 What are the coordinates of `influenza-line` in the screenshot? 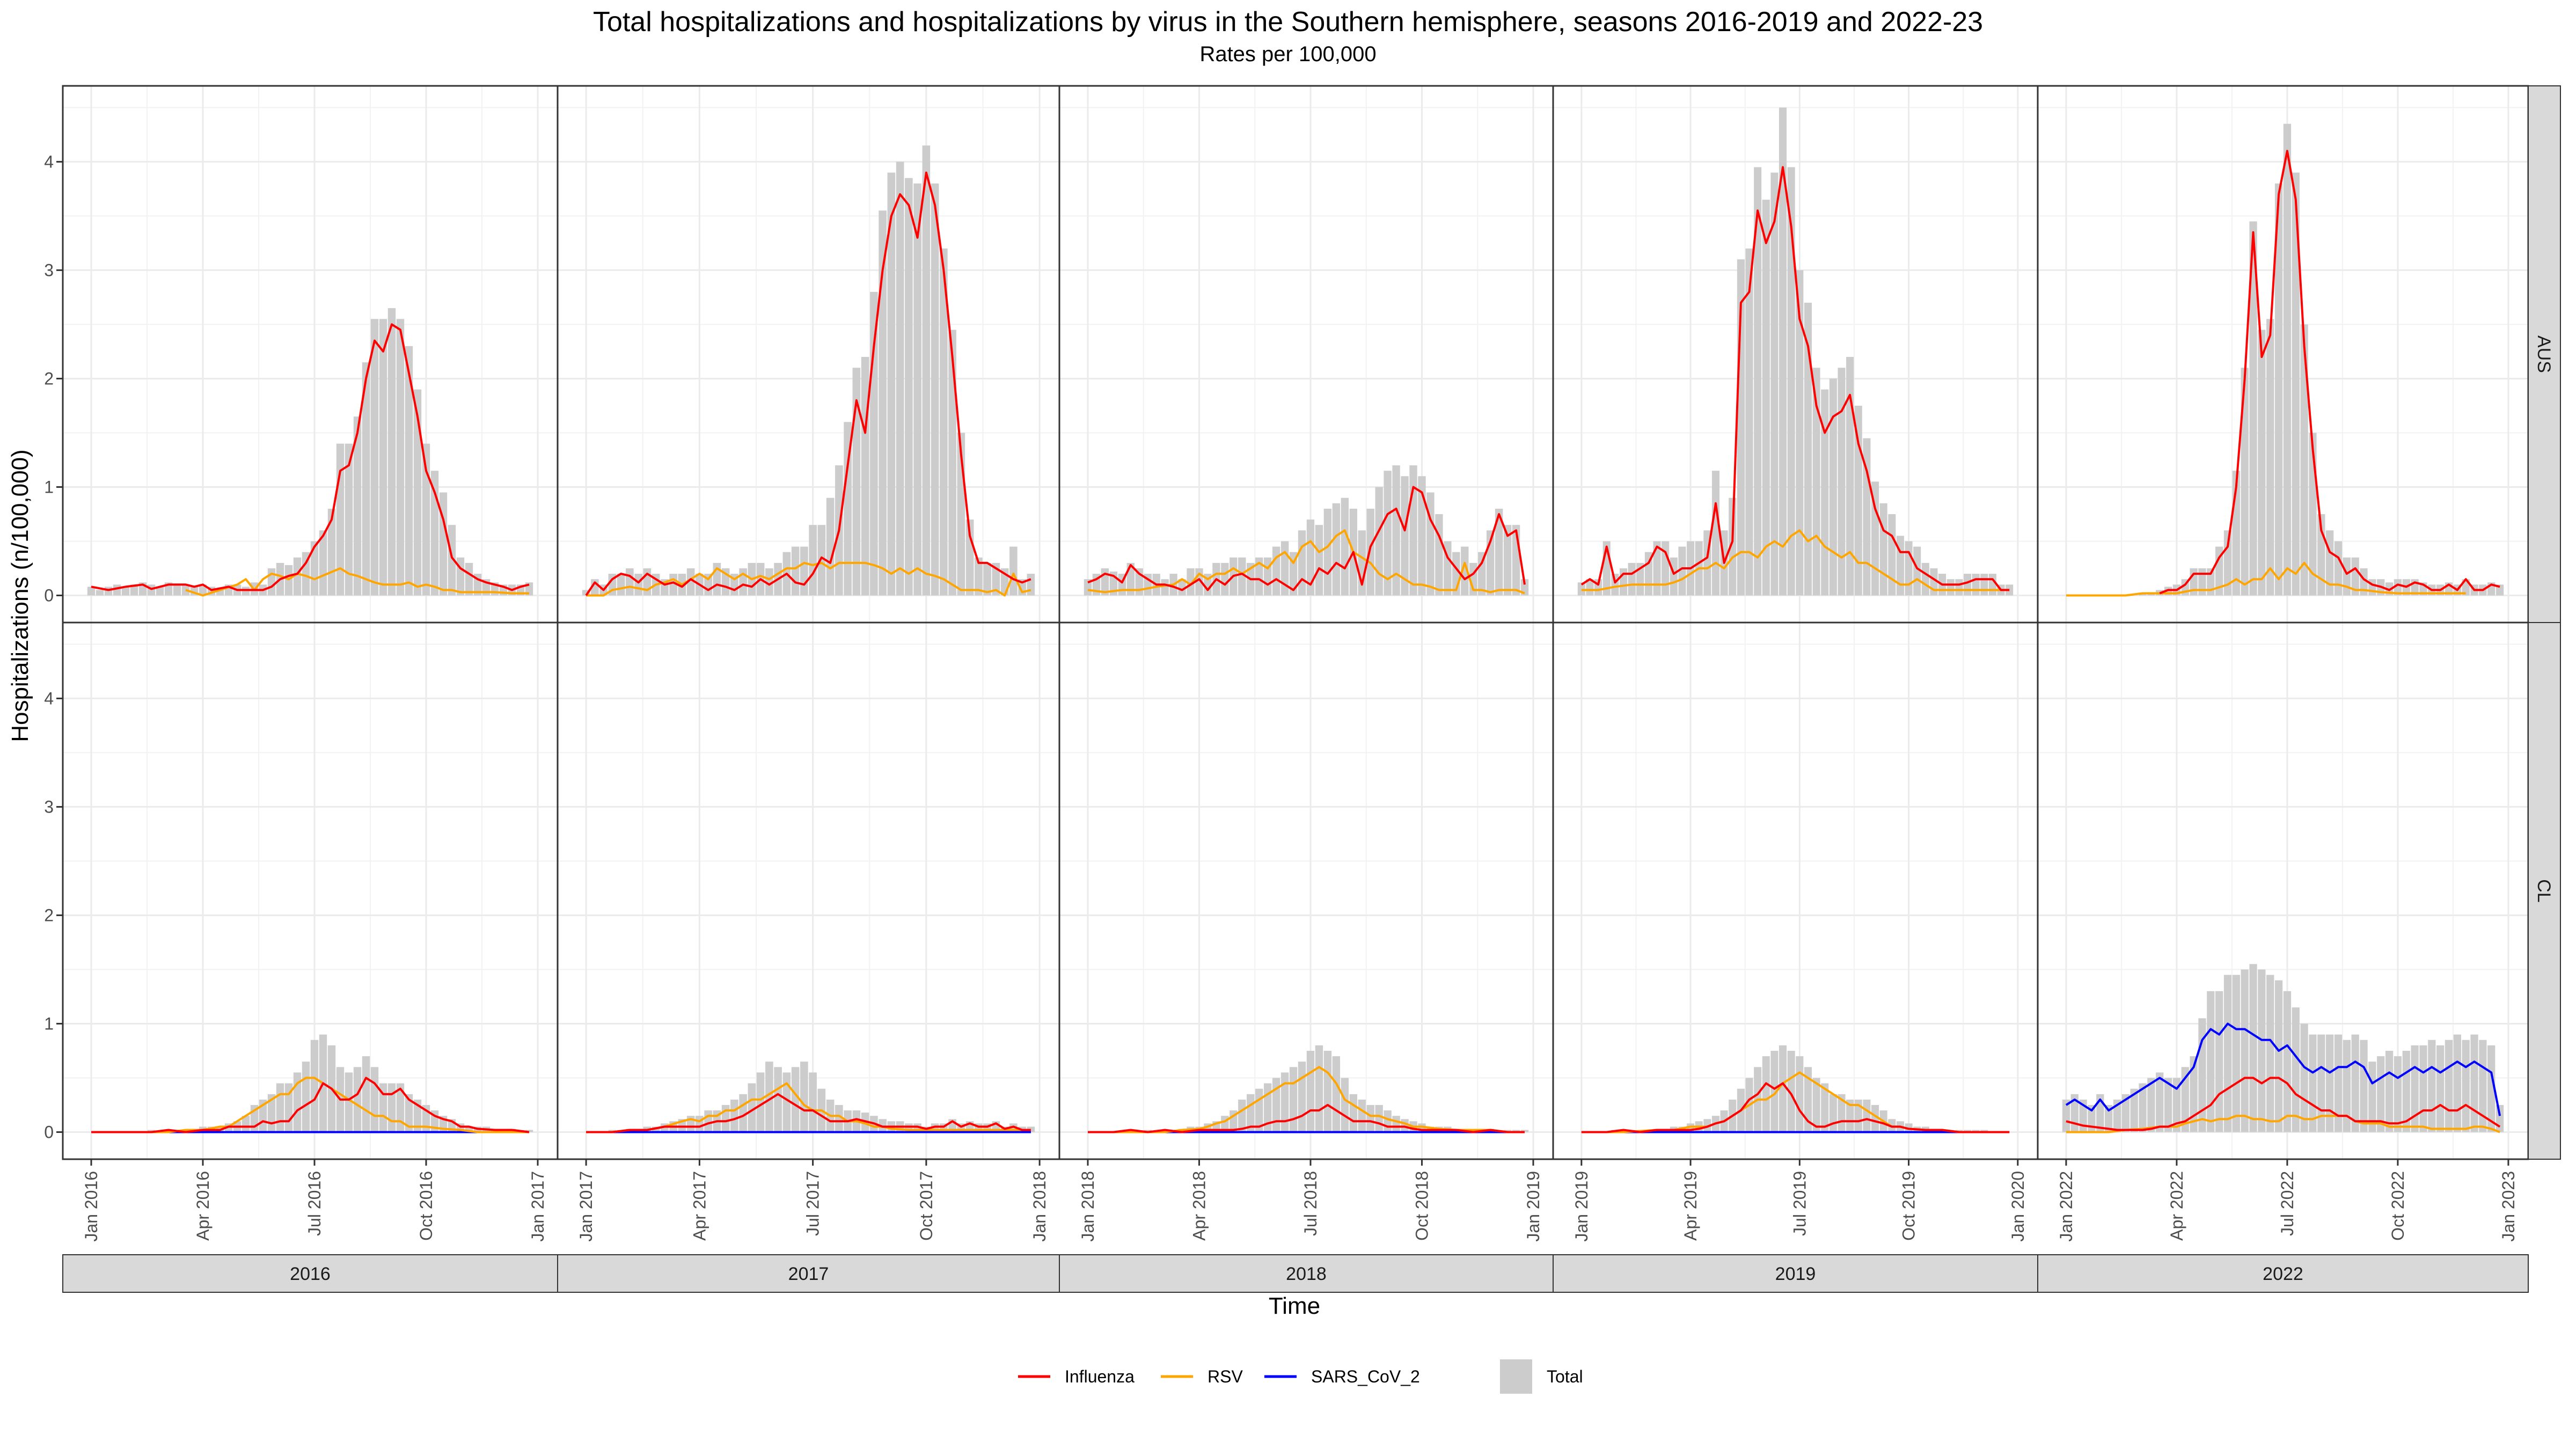 It's located at (2283, 1104).